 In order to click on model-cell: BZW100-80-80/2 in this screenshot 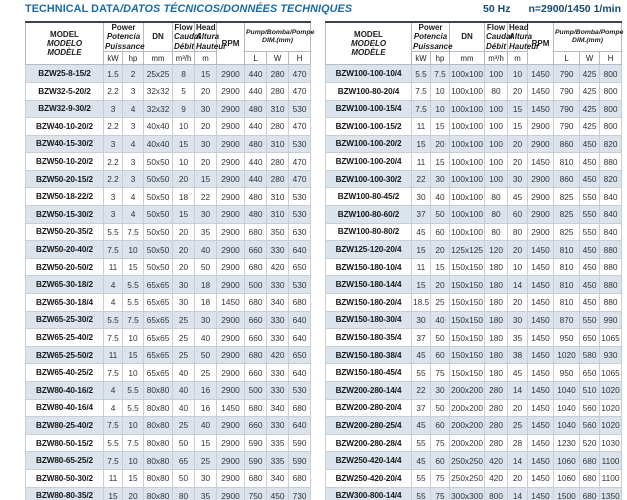, I will do `click(368, 232)`.